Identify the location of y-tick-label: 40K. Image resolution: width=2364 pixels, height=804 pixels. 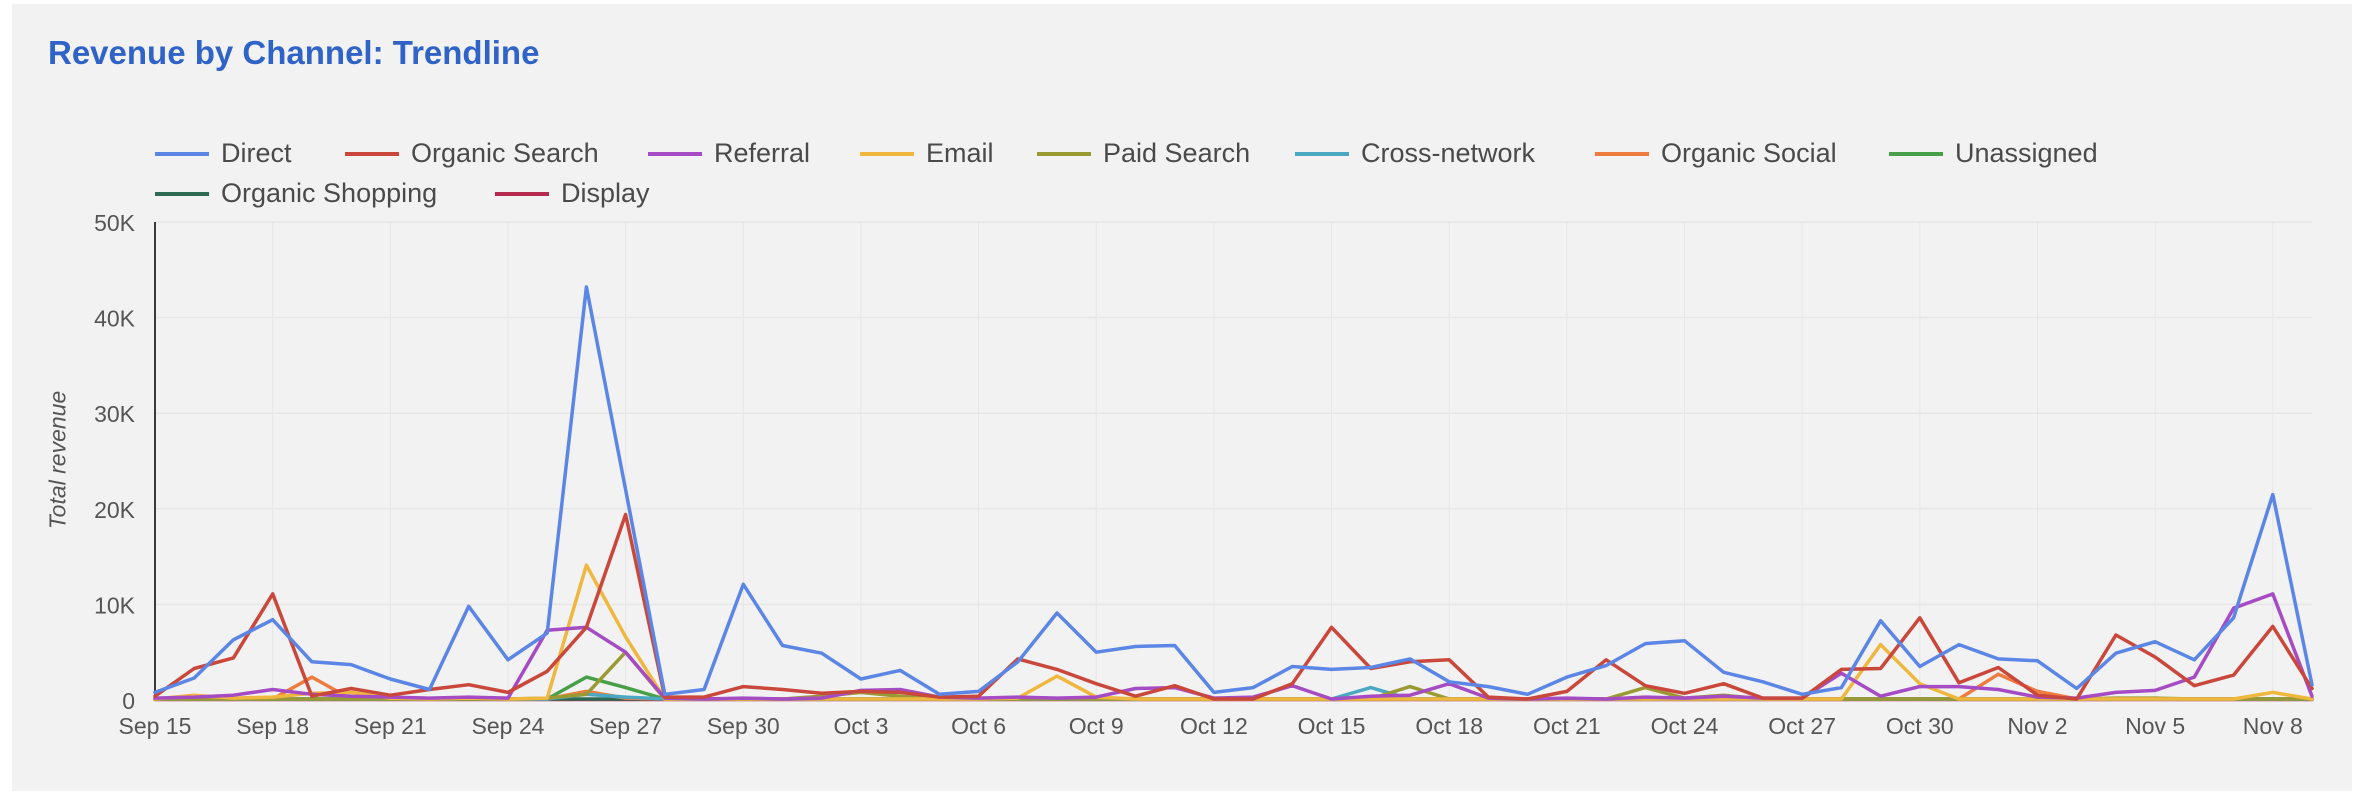
(115, 319).